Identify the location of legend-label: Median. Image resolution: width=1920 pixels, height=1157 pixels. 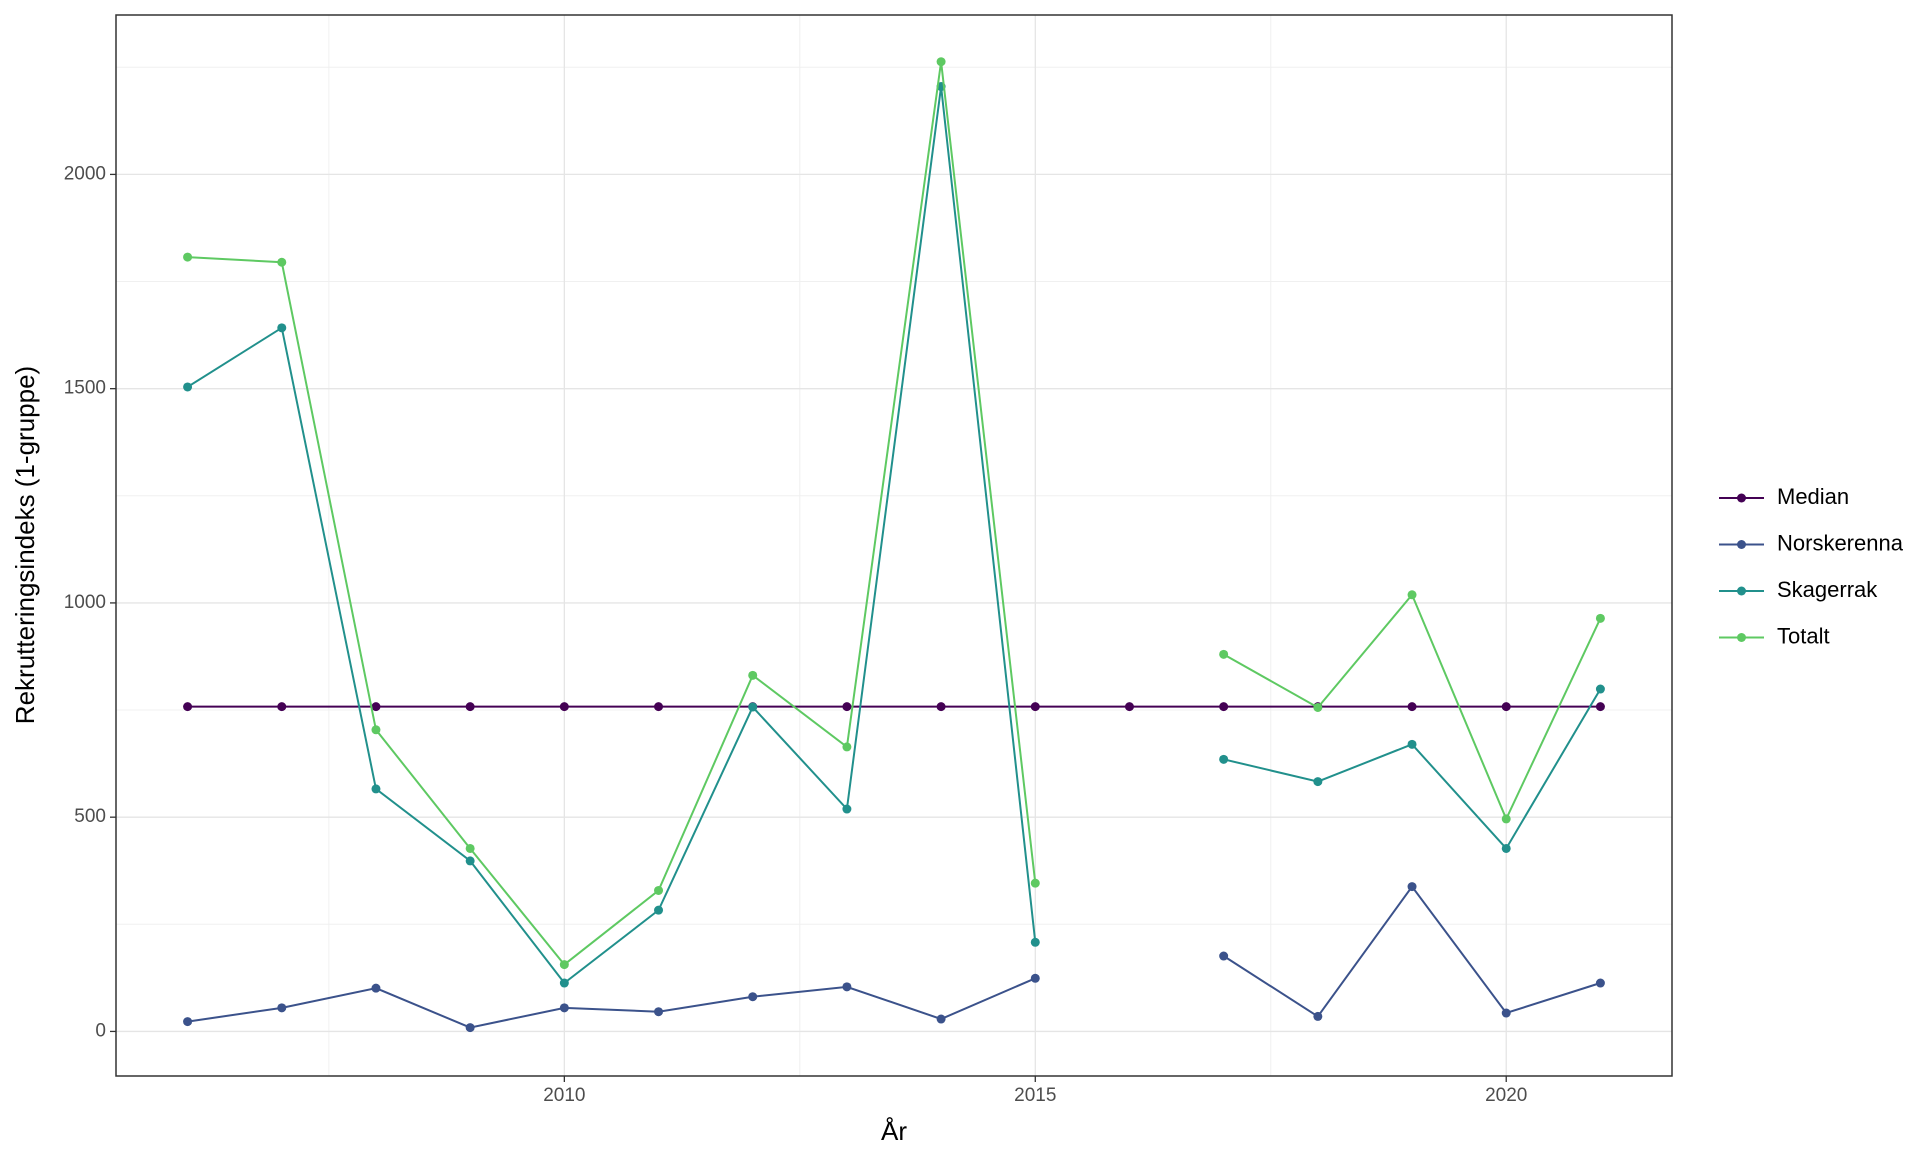
(1813, 496).